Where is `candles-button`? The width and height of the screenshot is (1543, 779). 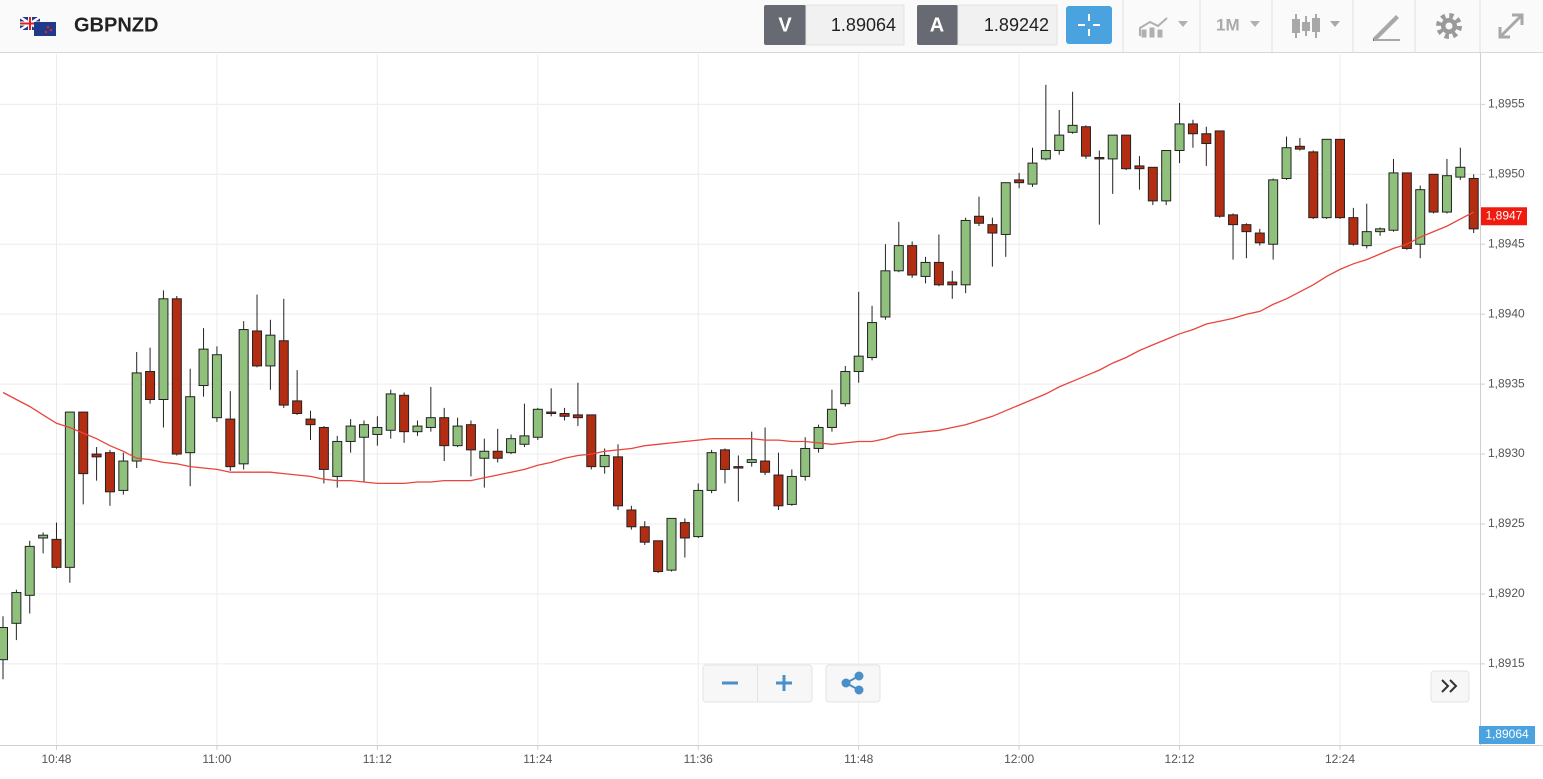 candles-button is located at coordinates (1316, 26).